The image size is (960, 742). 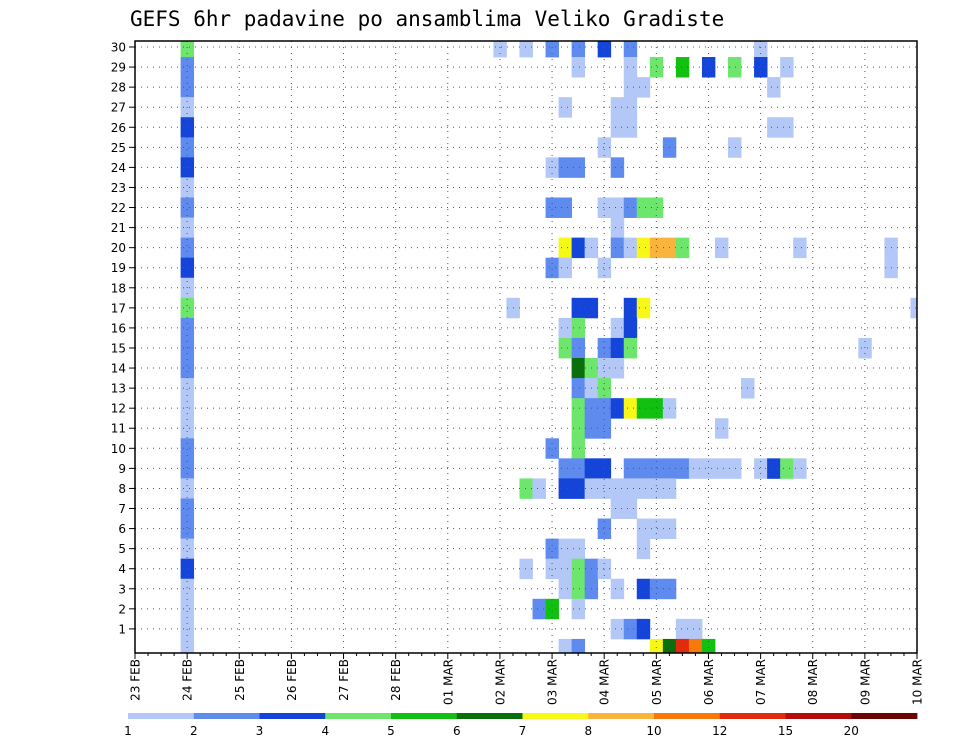 What do you see at coordinates (391, 731) in the screenshot?
I see `legend-level-label: 5` at bounding box center [391, 731].